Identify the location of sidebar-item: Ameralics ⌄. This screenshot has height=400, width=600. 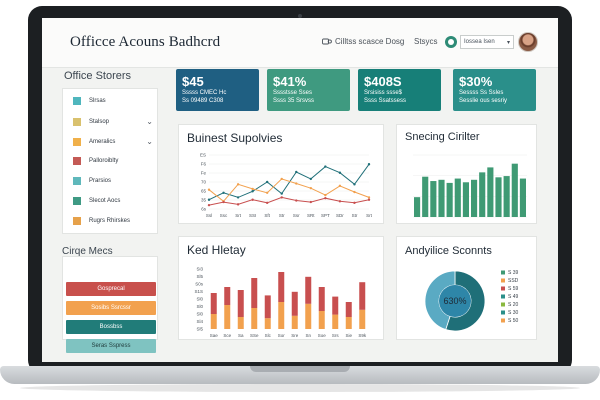
(113, 141).